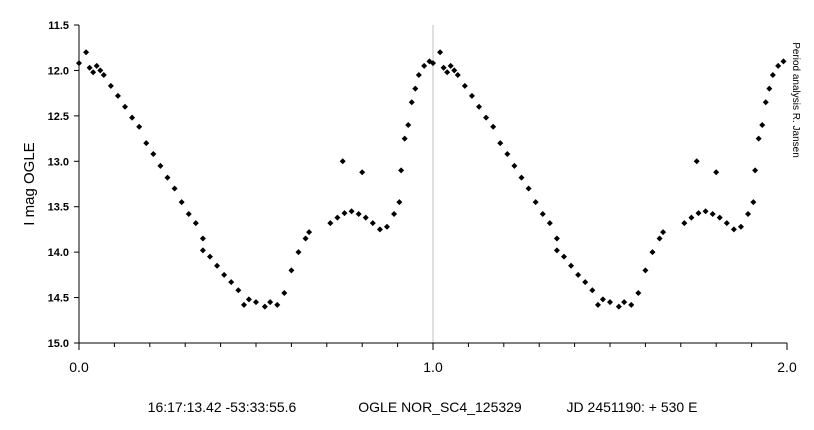  Describe the element at coordinates (79, 367) in the screenshot. I see `x-tick-label: 0.0` at that location.